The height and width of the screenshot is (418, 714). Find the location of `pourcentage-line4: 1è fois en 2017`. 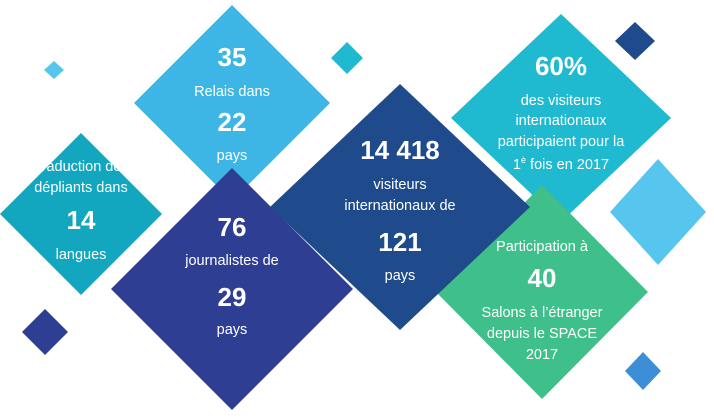

pourcentage-line4: 1è fois en 2017 is located at coordinates (561, 164).